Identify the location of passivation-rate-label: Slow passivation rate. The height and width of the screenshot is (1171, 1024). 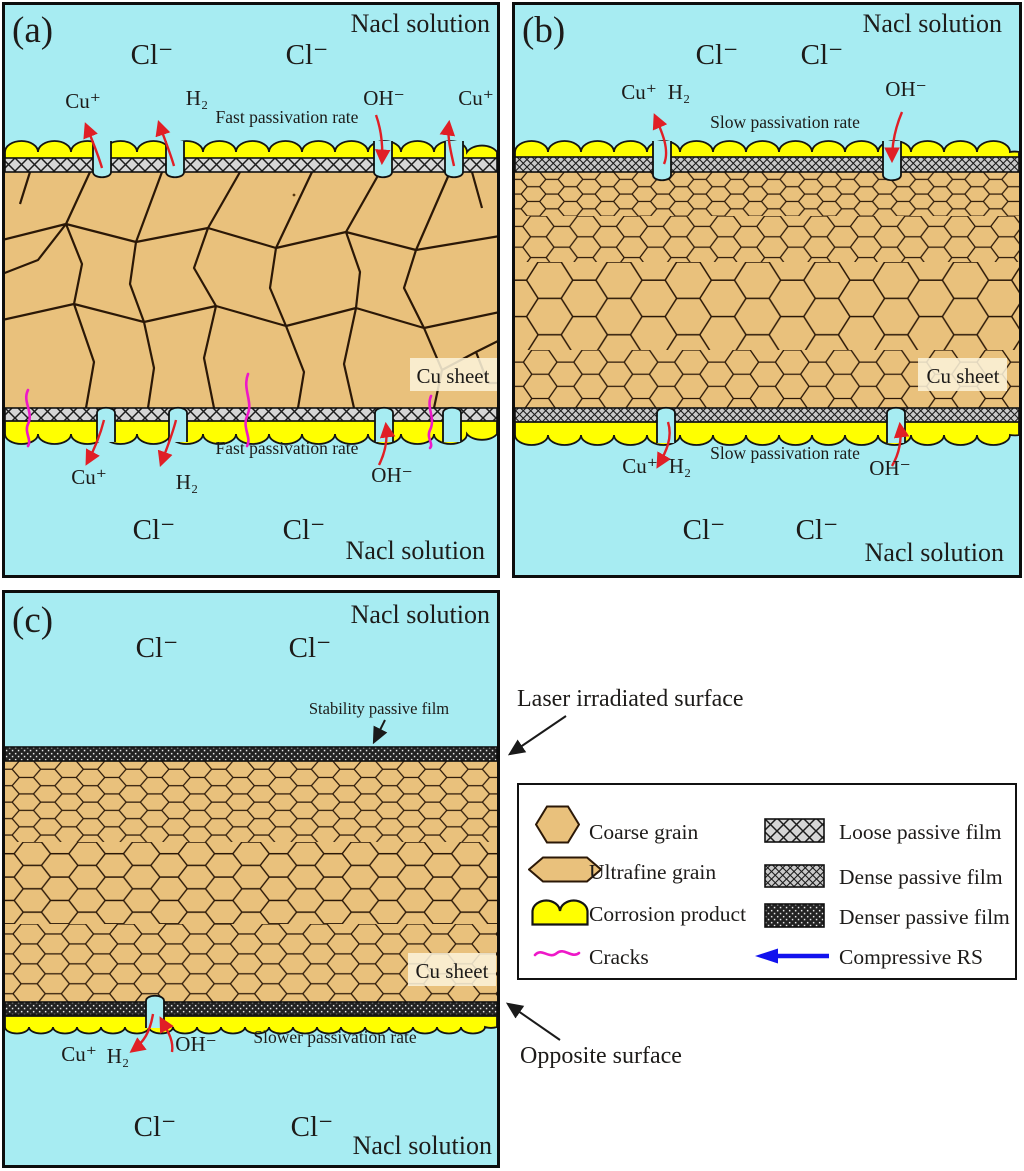
(785, 122).